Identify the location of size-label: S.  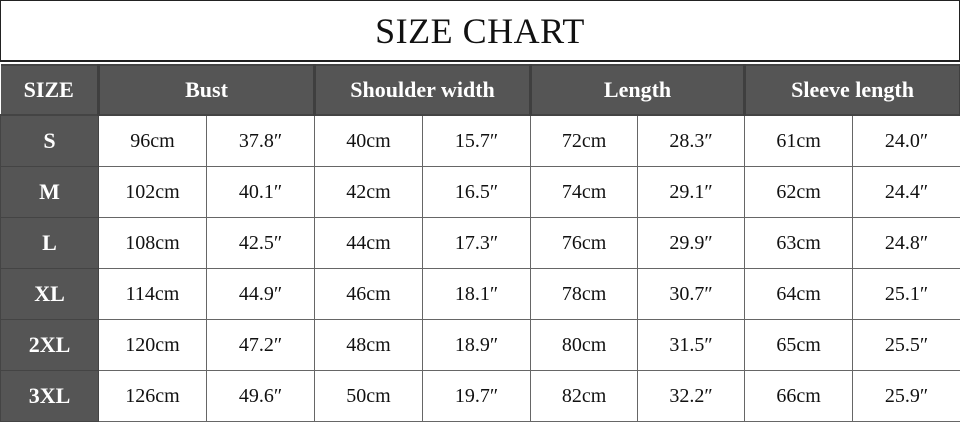
(49, 140).